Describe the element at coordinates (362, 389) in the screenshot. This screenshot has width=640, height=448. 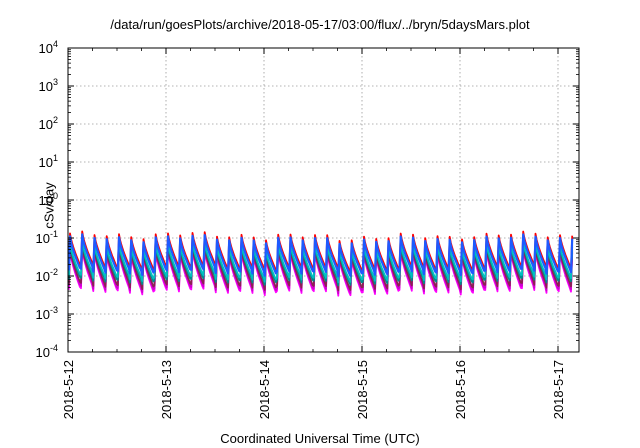
I see `x-tick-label: 2018-5-15` at that location.